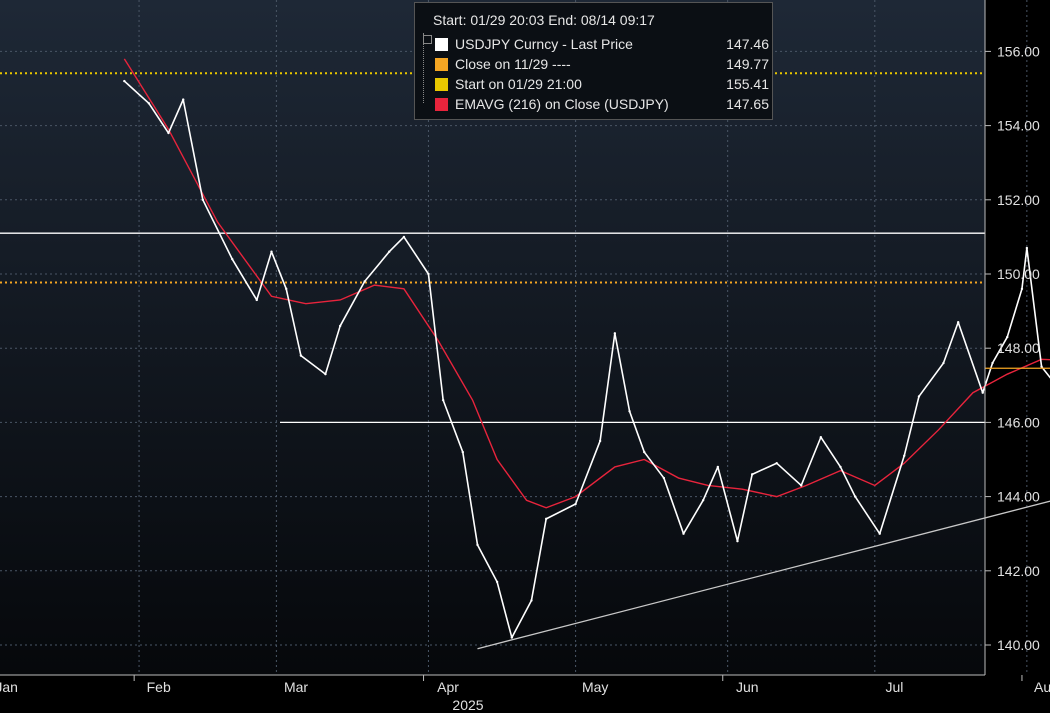 This screenshot has height=713, width=1050. What do you see at coordinates (9, 687) in the screenshot?
I see `x-tick-label: Jan` at bounding box center [9, 687].